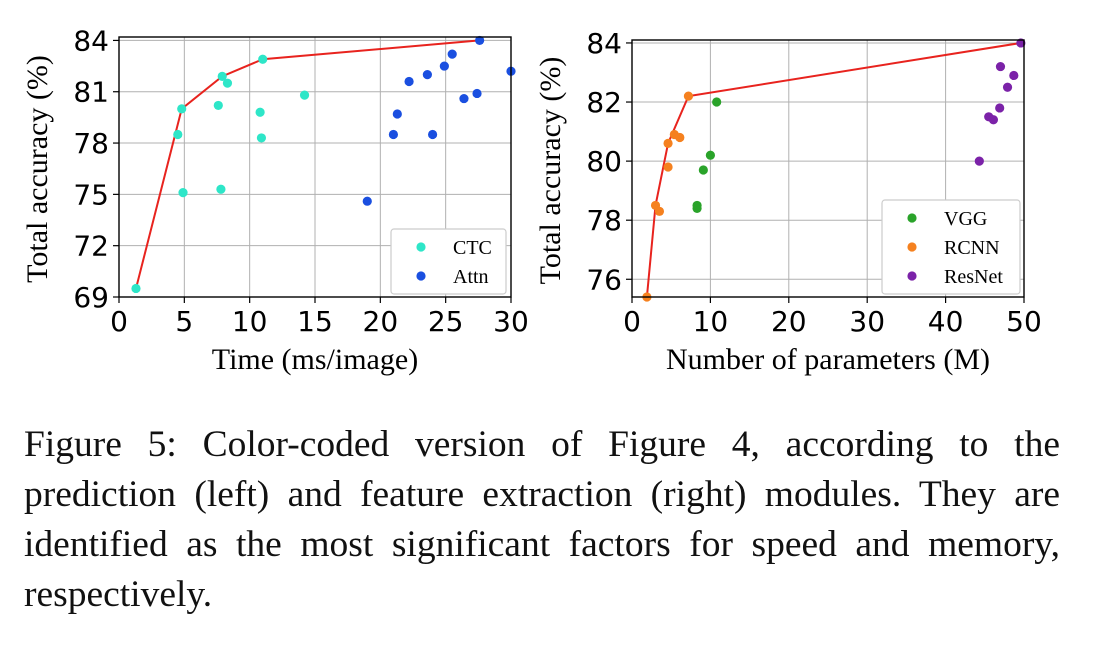  Describe the element at coordinates (604, 279) in the screenshot. I see `y-tick-label: 76` at that location.